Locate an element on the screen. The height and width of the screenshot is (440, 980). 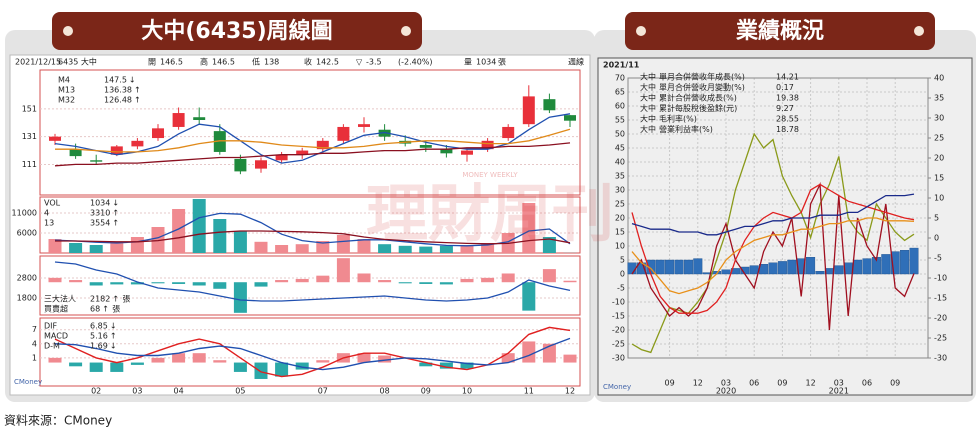
y2-tick-label: 35 is located at coordinates (939, 98).